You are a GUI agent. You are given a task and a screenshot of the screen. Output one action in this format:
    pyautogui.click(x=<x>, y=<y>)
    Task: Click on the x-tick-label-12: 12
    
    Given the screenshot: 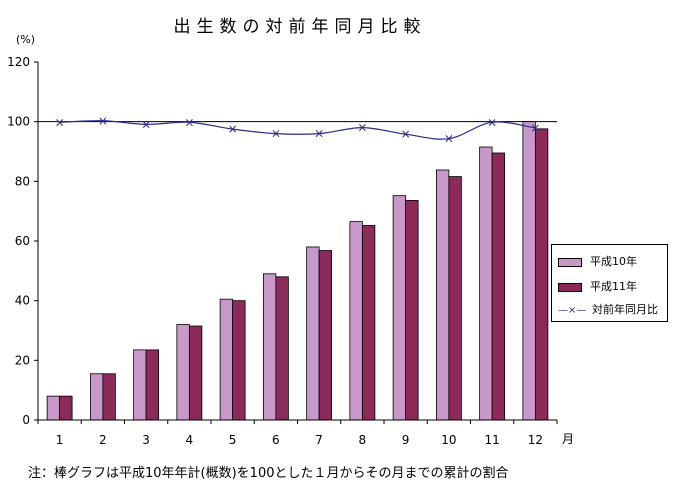 What is the action you would take?
    pyautogui.click(x=535, y=440)
    